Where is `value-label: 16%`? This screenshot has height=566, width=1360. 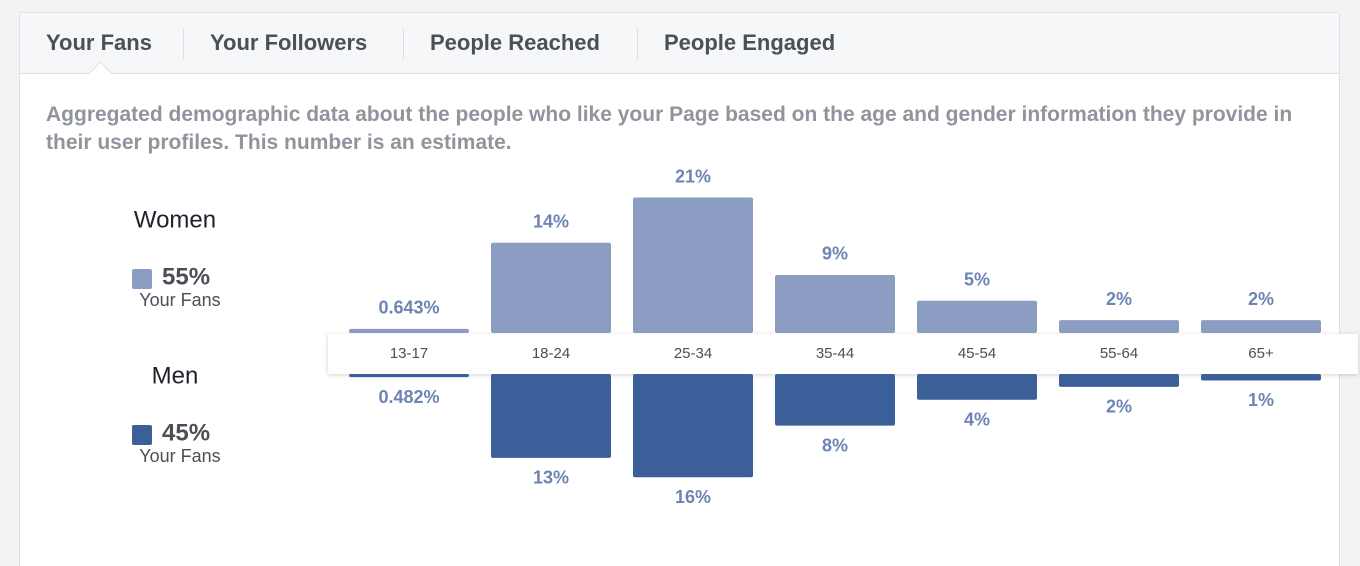 value-label: 16% is located at coordinates (693, 497).